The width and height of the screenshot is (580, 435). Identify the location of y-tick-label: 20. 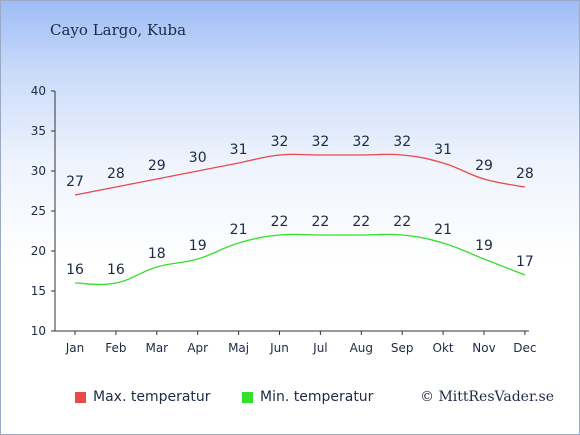
(38, 251).